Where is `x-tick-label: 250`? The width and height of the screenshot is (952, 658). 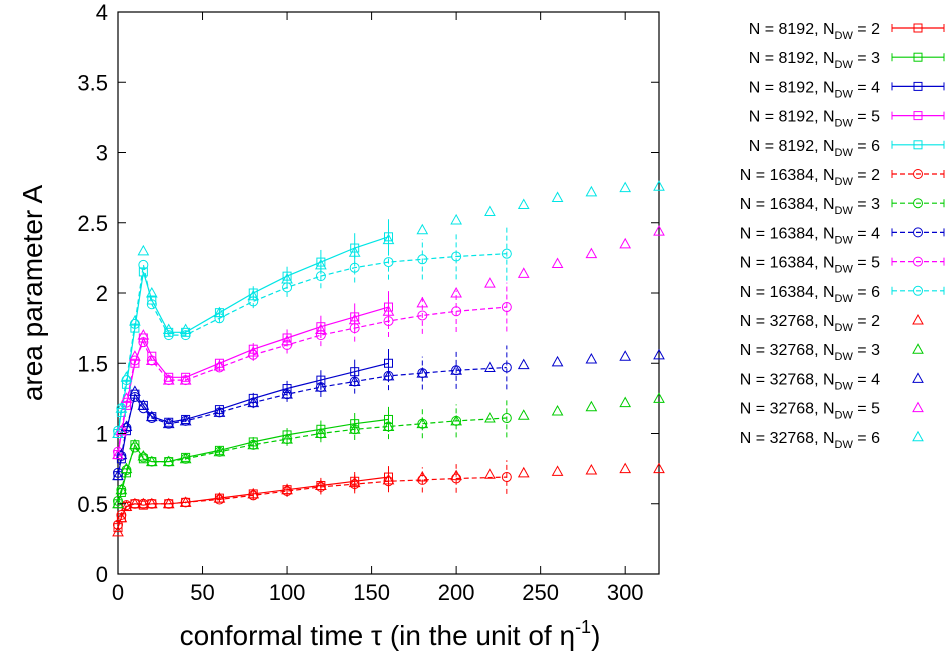 x-tick-label: 250 is located at coordinates (540, 592).